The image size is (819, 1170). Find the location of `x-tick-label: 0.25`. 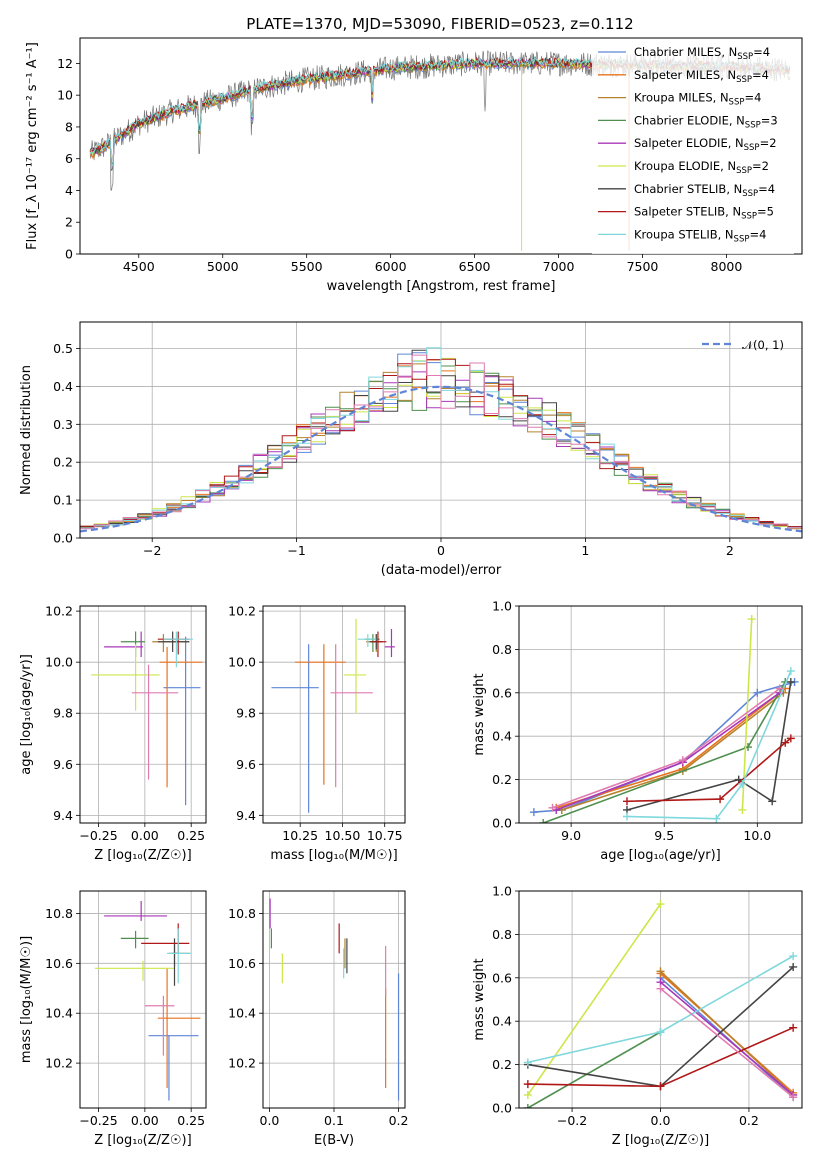

x-tick-label: 0.25 is located at coordinates (191, 1120).